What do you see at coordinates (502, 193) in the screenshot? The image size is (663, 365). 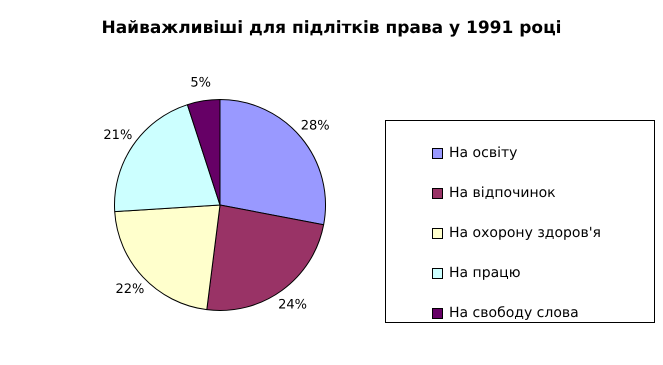 I see `legend-label: На відпочинок` at bounding box center [502, 193].